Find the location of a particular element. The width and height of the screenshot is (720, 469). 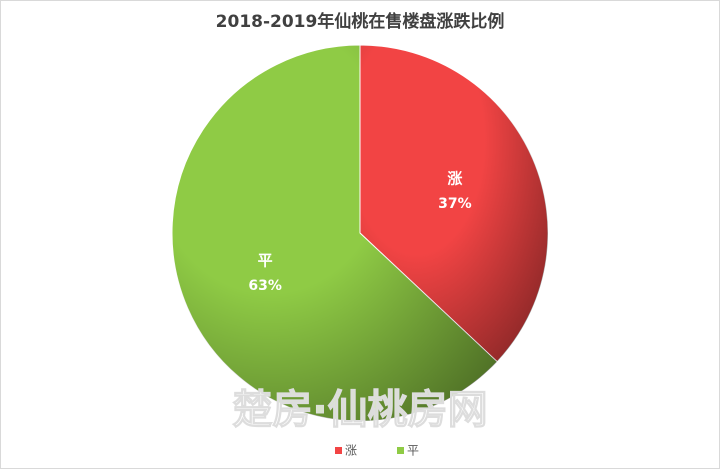

watermark: 楚房·仙桃房网 is located at coordinates (359, 410).